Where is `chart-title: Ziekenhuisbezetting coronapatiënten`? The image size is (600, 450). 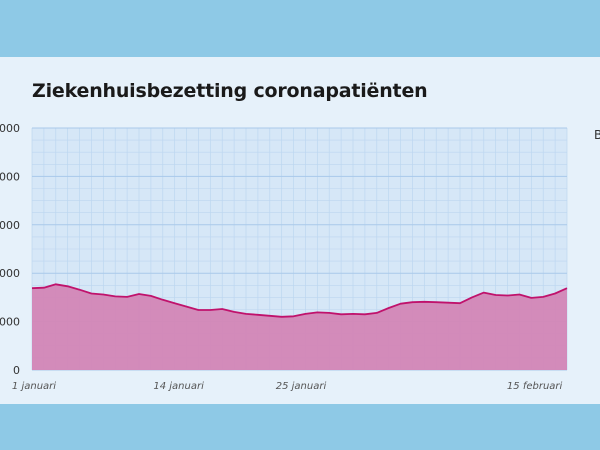
chart-title: Ziekenhuisbezetting coronapatiënten is located at coordinates (230, 91).